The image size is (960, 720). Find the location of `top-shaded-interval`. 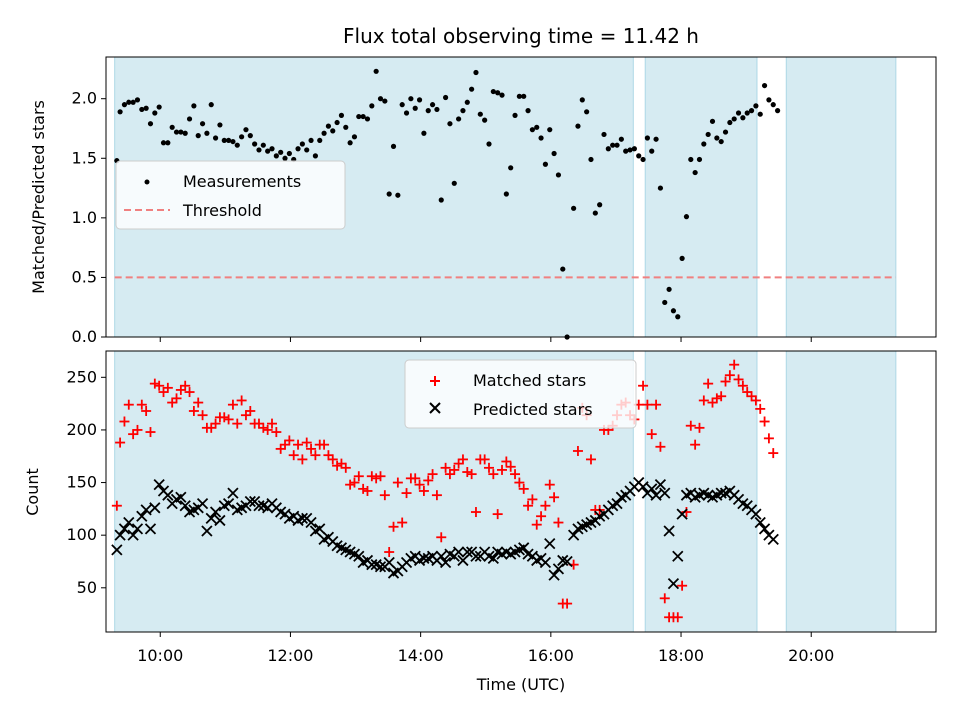

top-shaded-interval is located at coordinates (701, 197).